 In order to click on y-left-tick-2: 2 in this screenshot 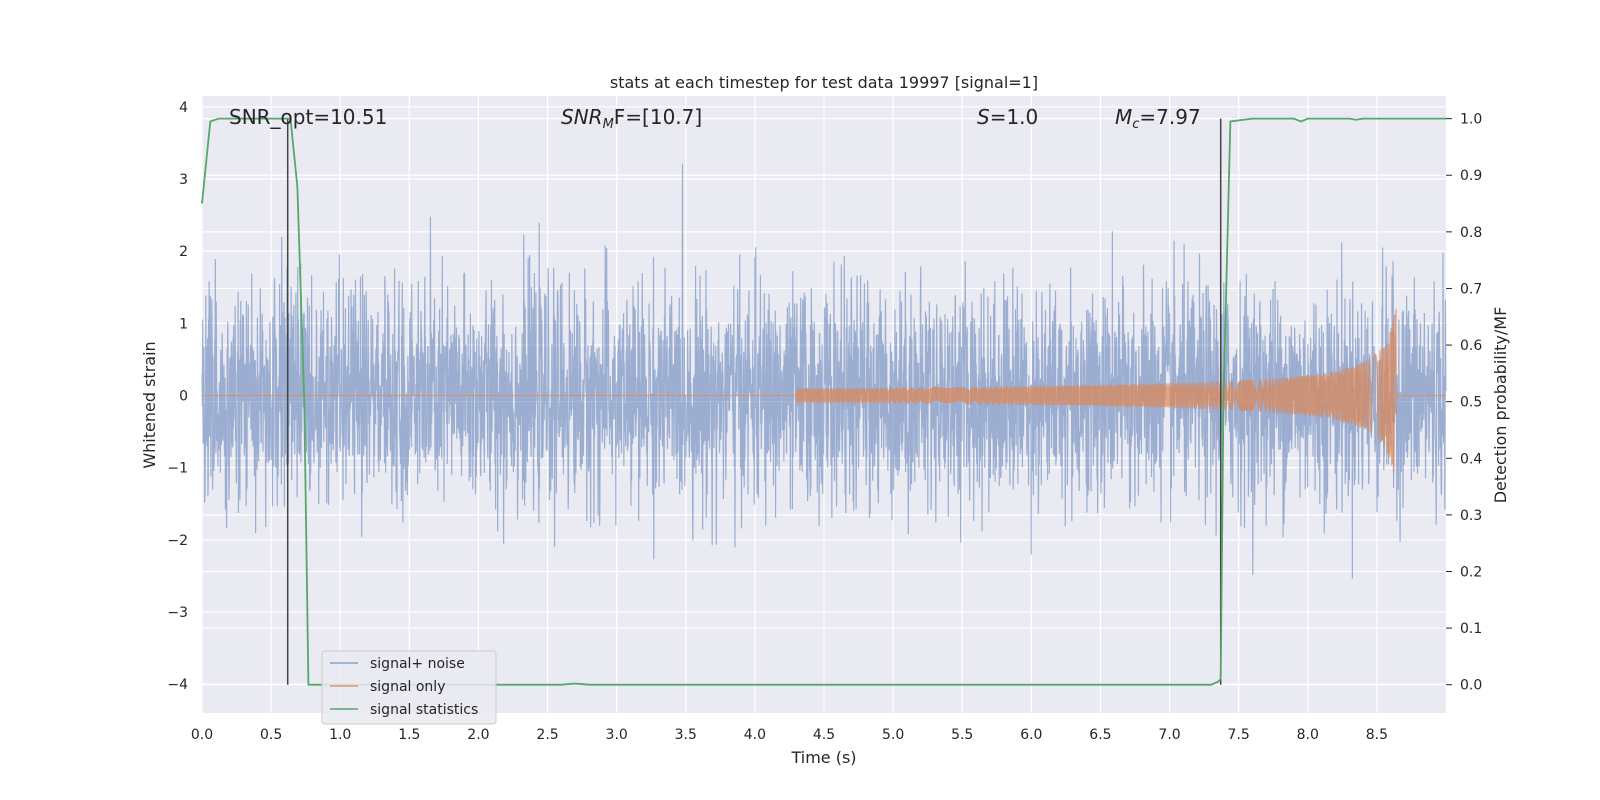, I will do `click(183, 252)`.